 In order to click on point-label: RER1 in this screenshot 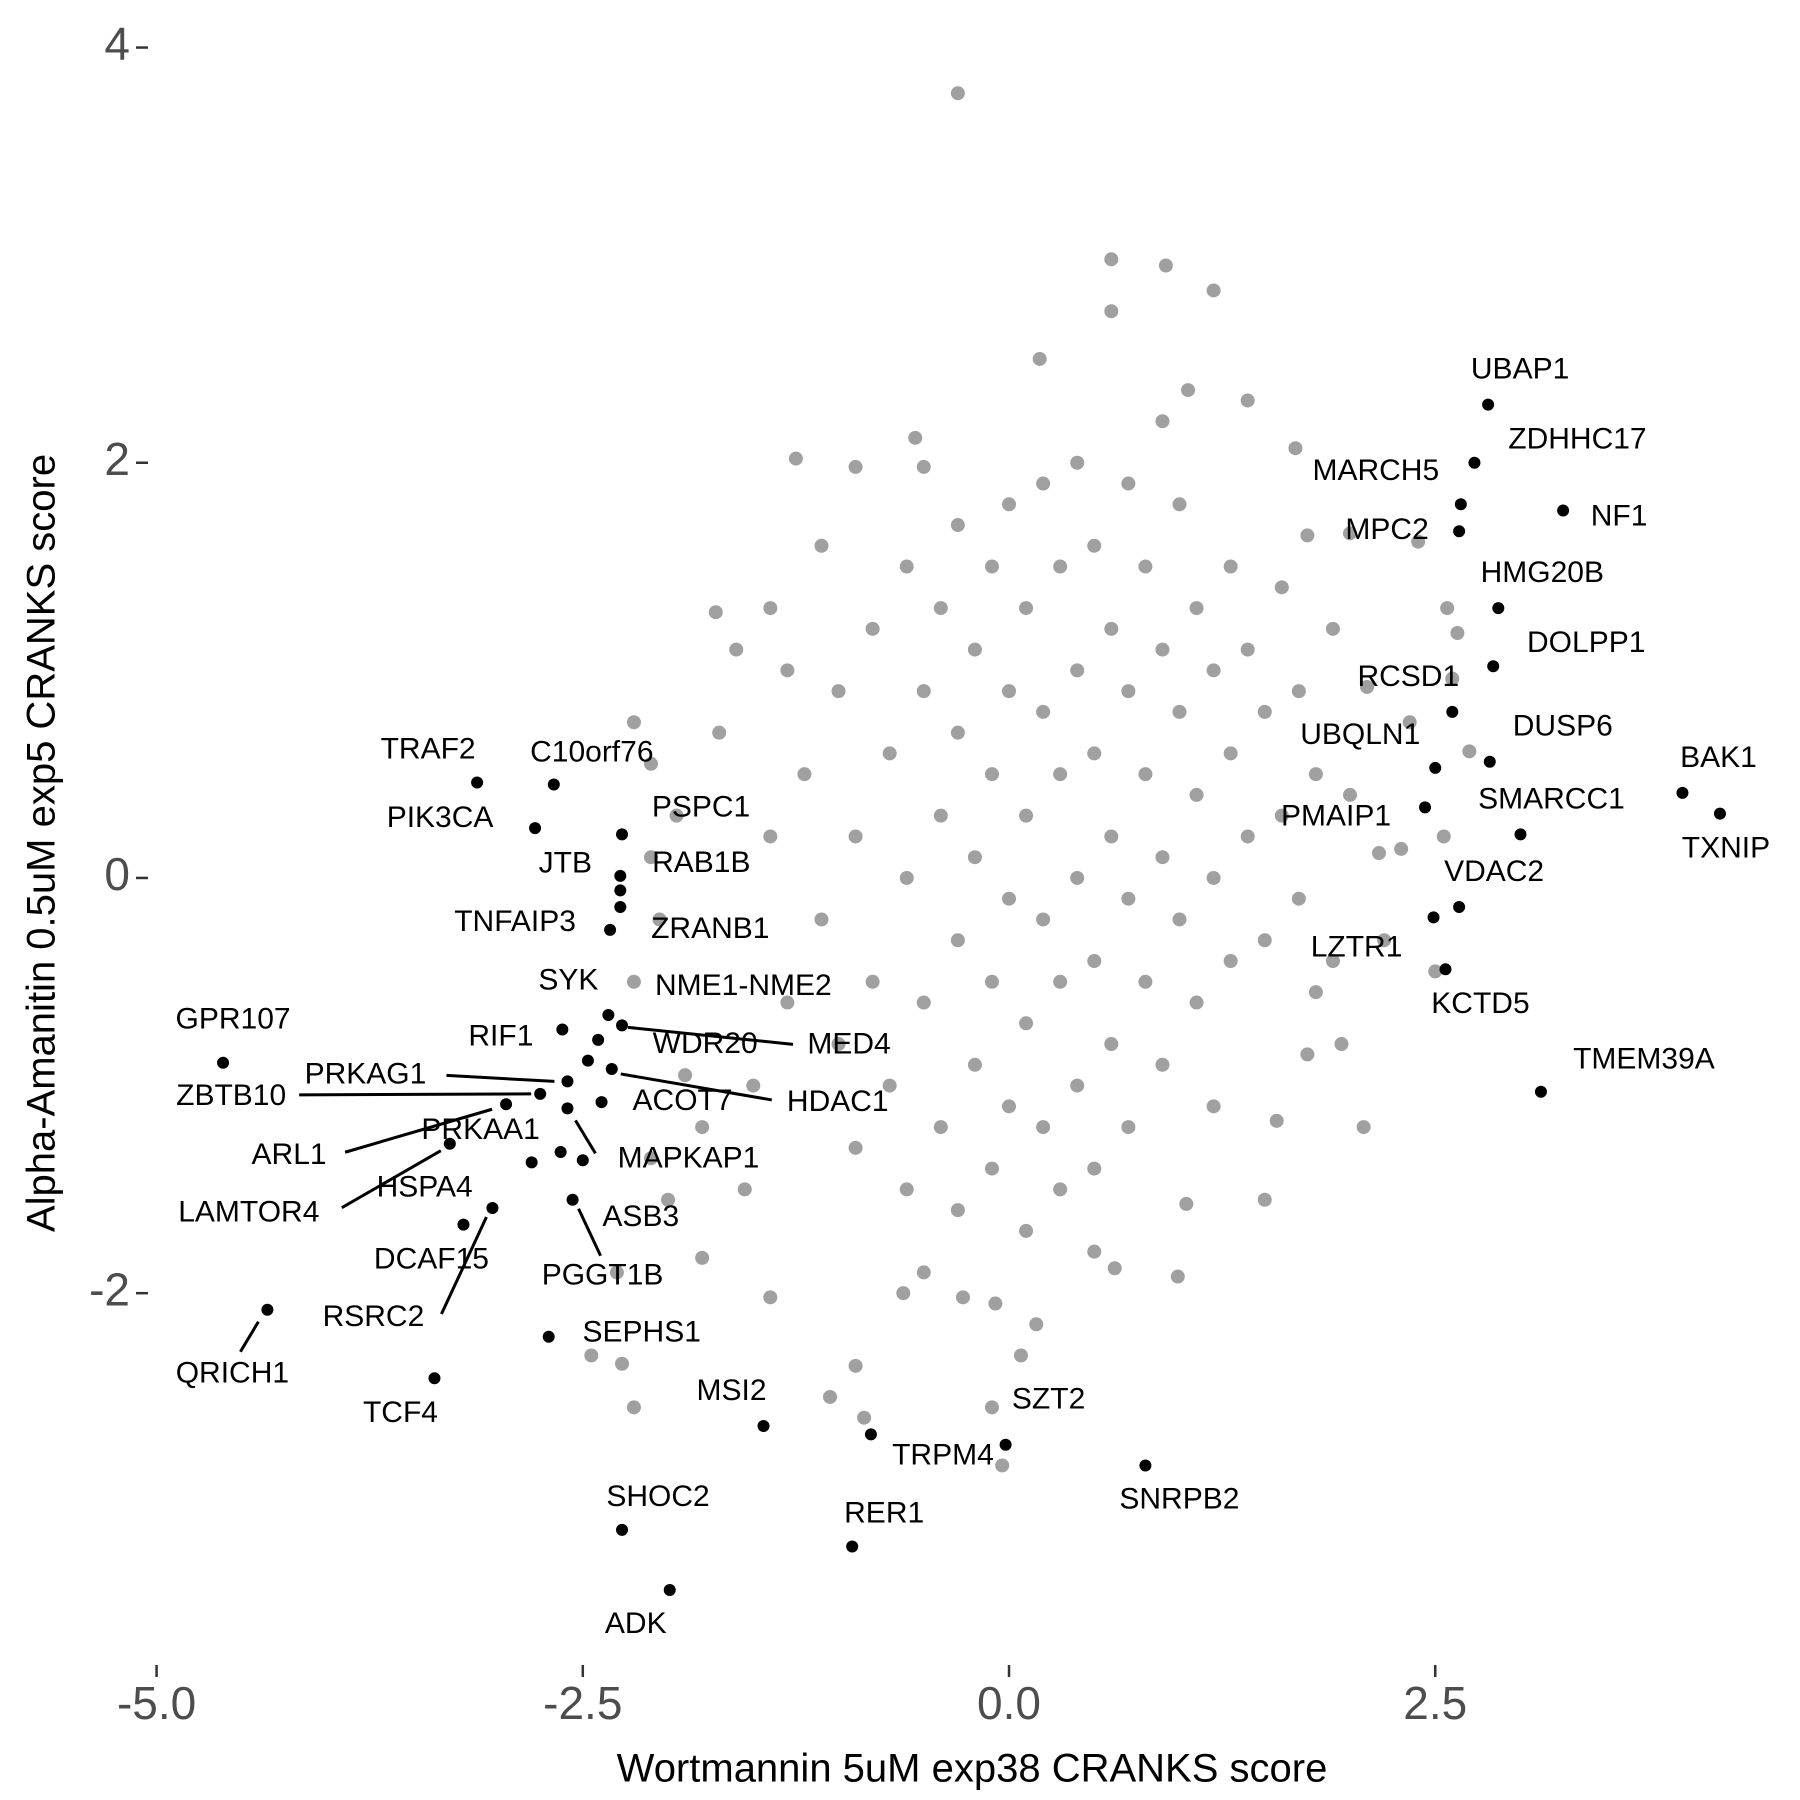, I will do `click(884, 1512)`.